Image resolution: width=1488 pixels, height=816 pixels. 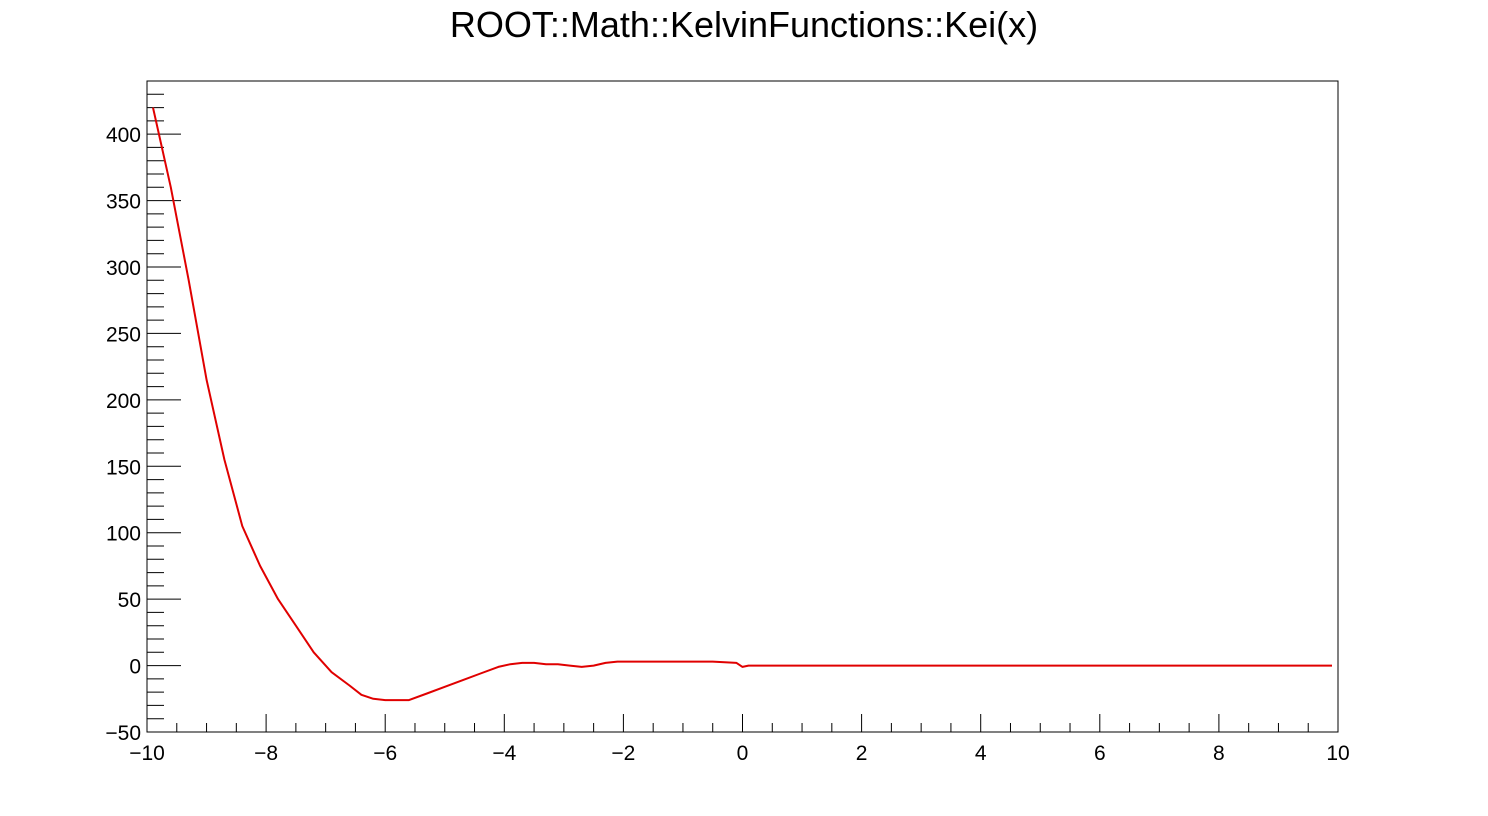 I want to click on y-tick-label: 350, so click(x=123, y=202).